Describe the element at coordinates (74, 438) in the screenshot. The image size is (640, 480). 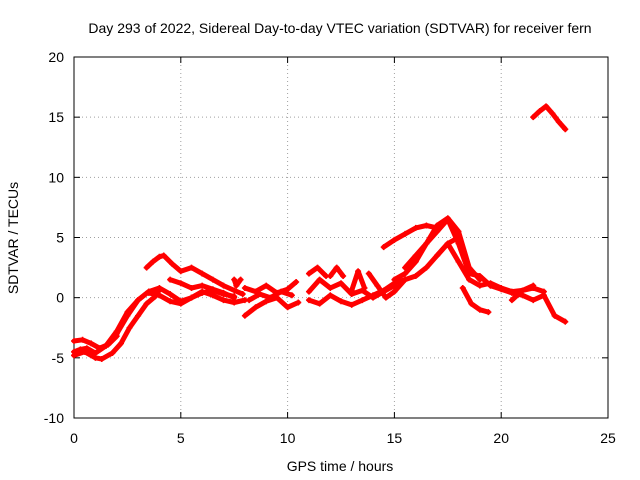
I see `x-tick-label: 0` at that location.